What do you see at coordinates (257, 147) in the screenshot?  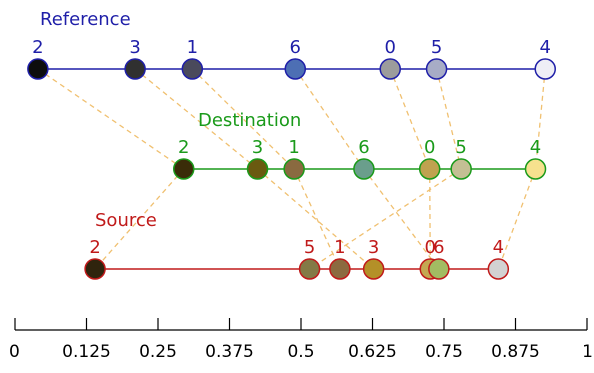 I see `destination-node-label-3: 3` at bounding box center [257, 147].